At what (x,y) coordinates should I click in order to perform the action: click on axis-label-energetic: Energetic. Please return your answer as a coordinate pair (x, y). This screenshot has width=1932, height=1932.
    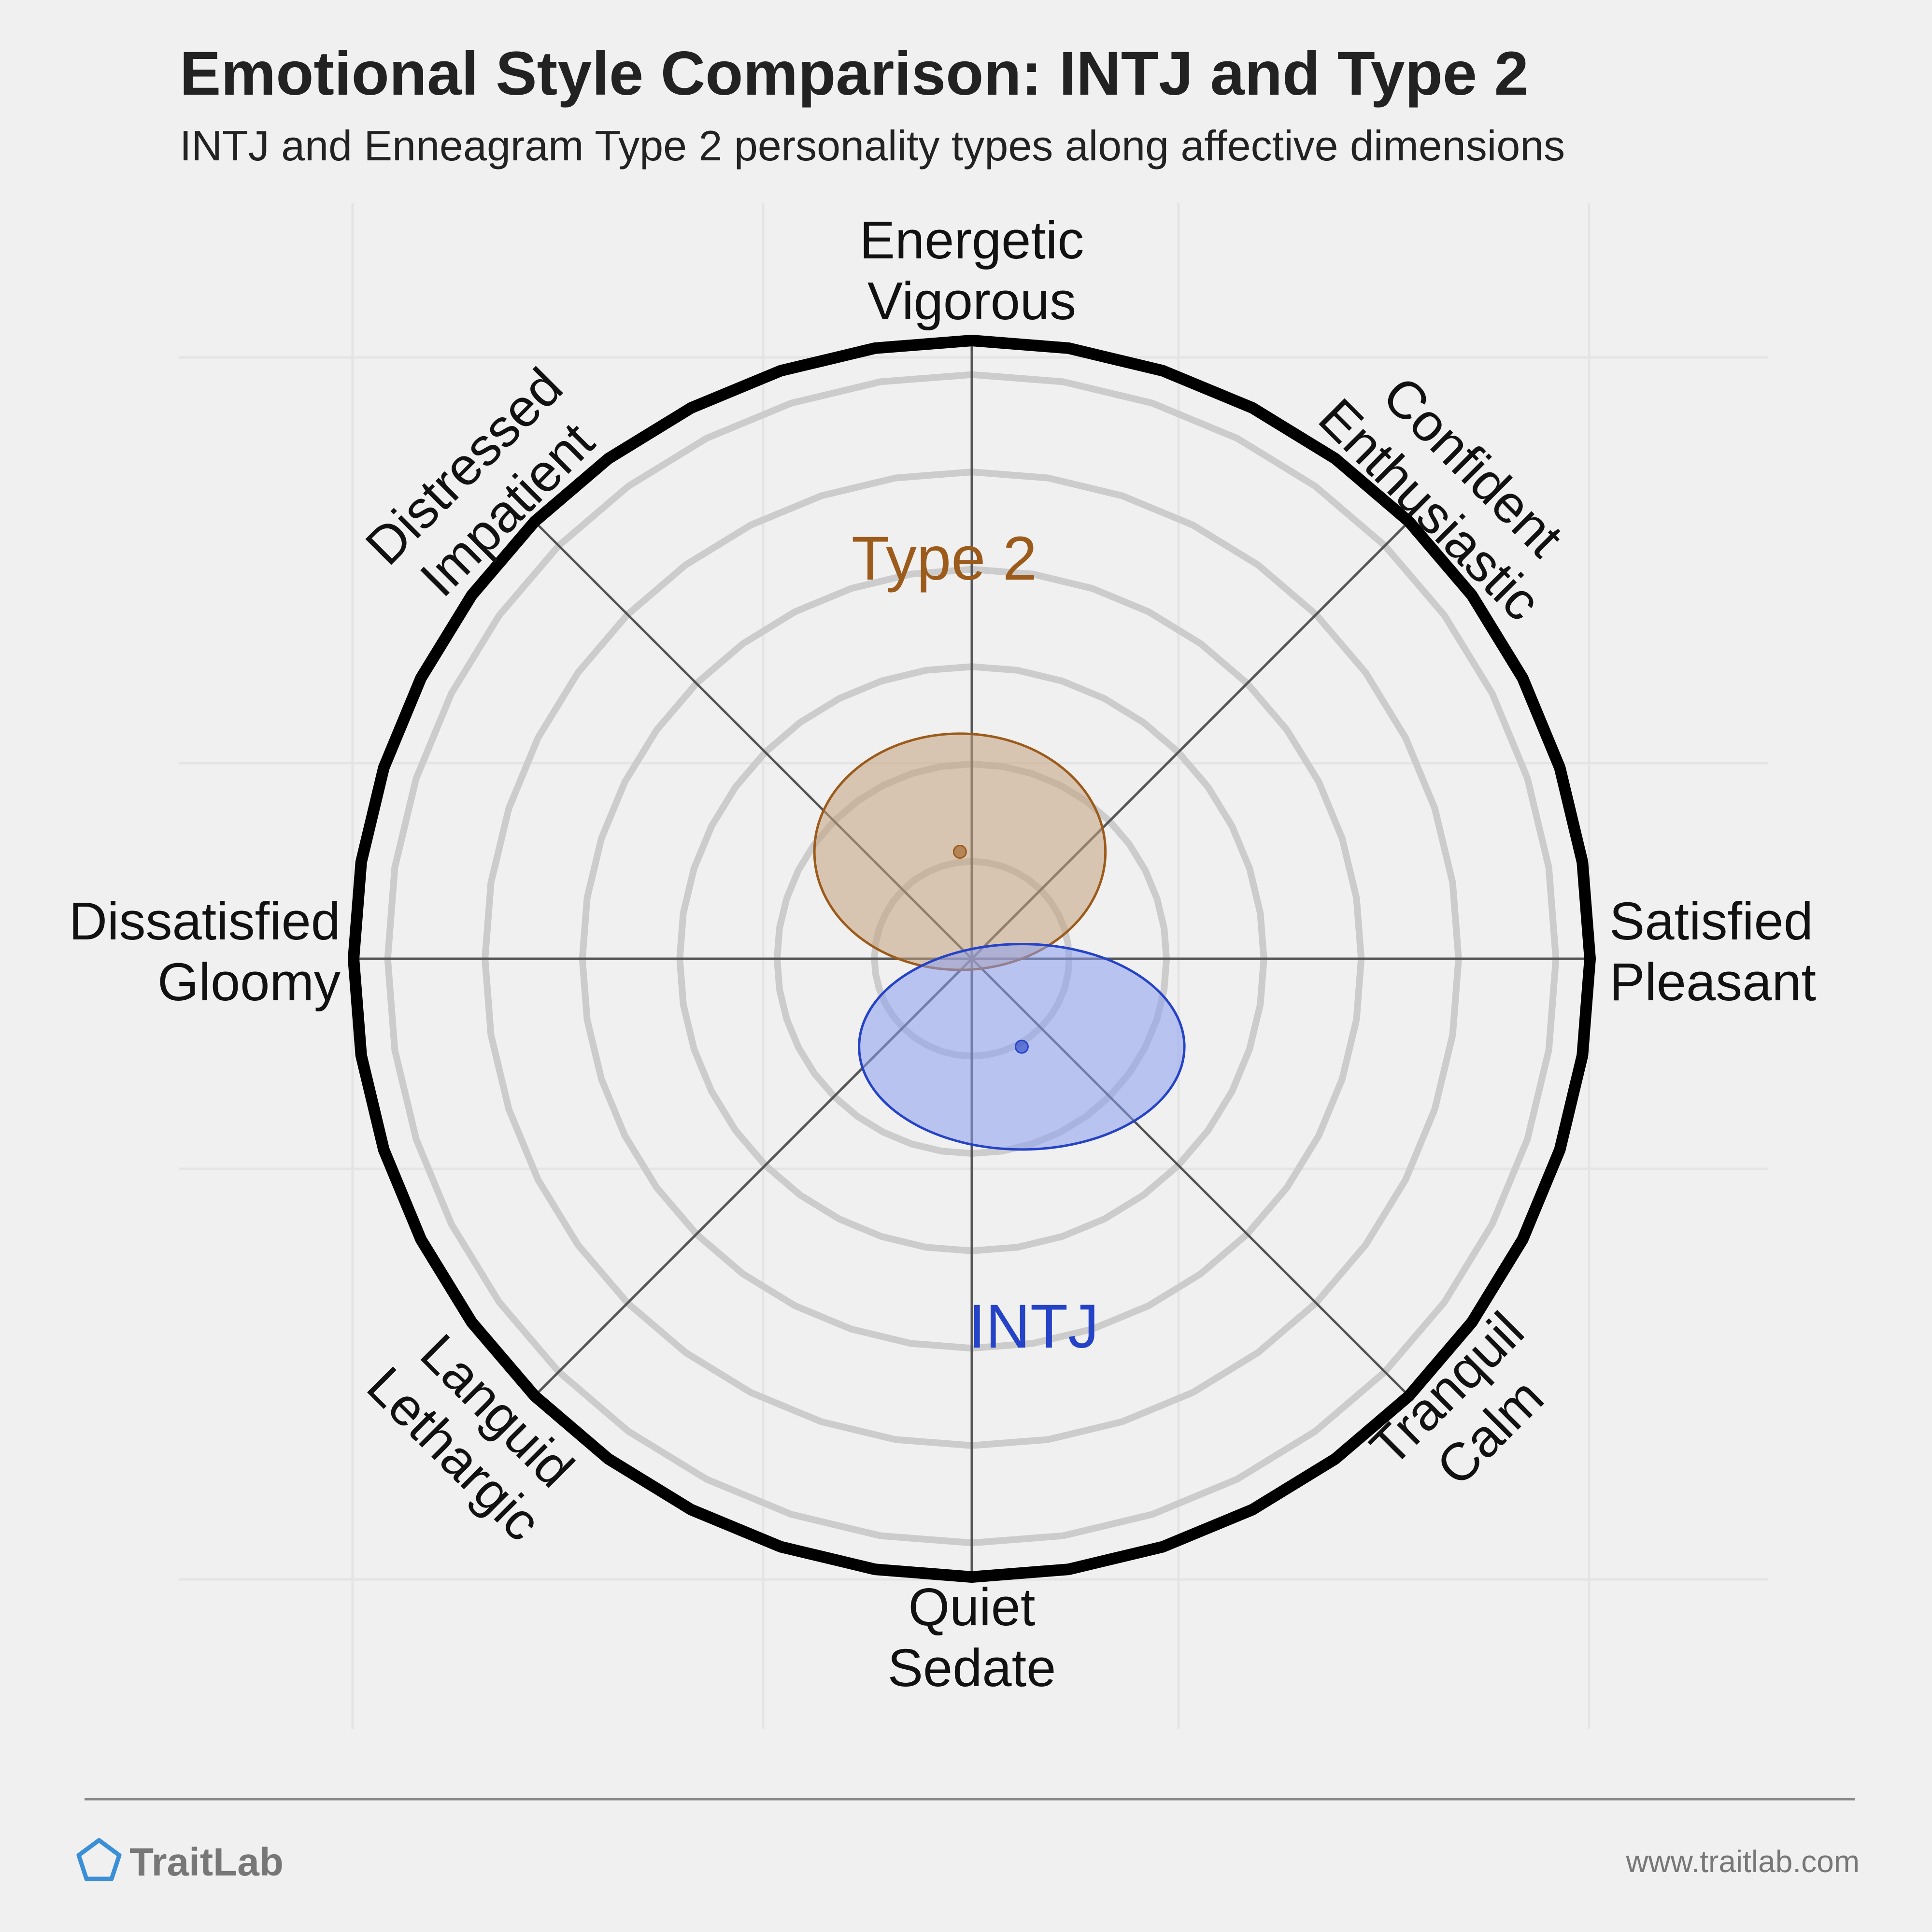
    Looking at the image, I should click on (972, 240).